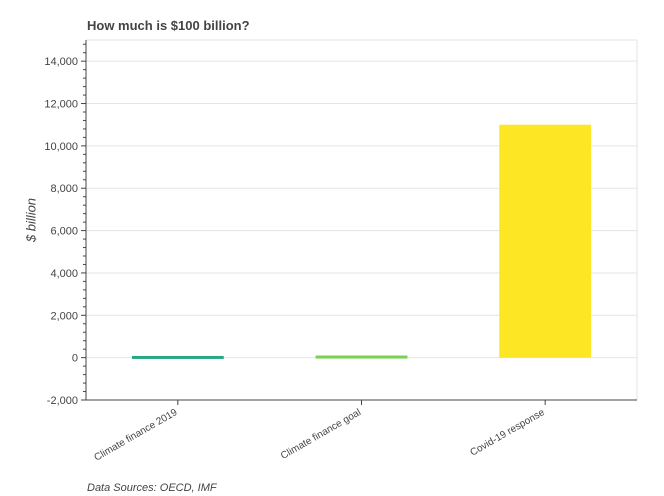 The image size is (664, 496). What do you see at coordinates (75, 359) in the screenshot?
I see `y-tick-label: 0` at bounding box center [75, 359].